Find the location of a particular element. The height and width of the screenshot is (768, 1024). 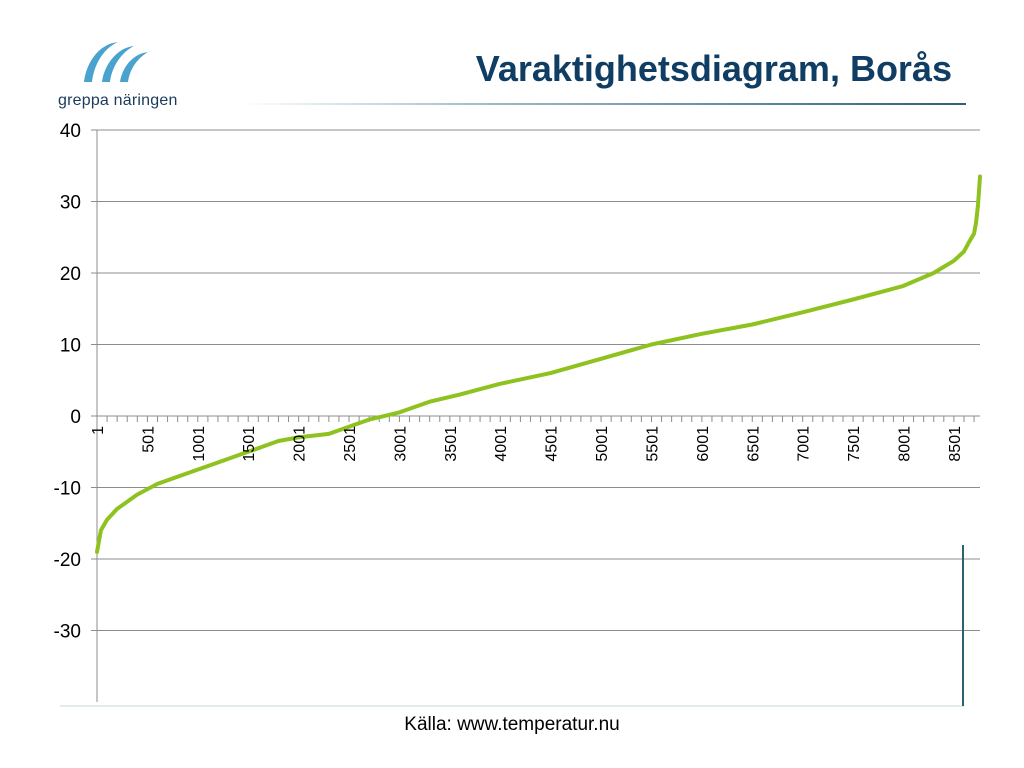

x-tick-label: 1001 is located at coordinates (199, 444).